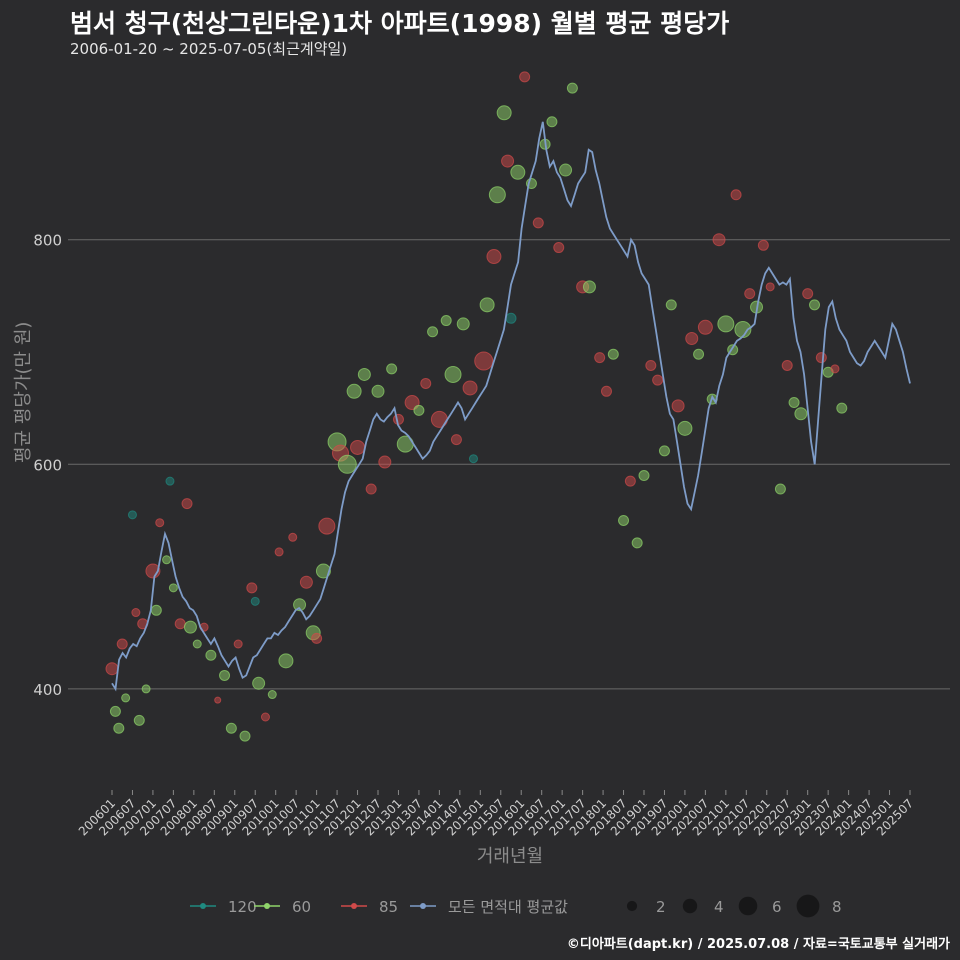 The width and height of the screenshot is (960, 960). I want to click on legend-label-120: 120, so click(242, 907).